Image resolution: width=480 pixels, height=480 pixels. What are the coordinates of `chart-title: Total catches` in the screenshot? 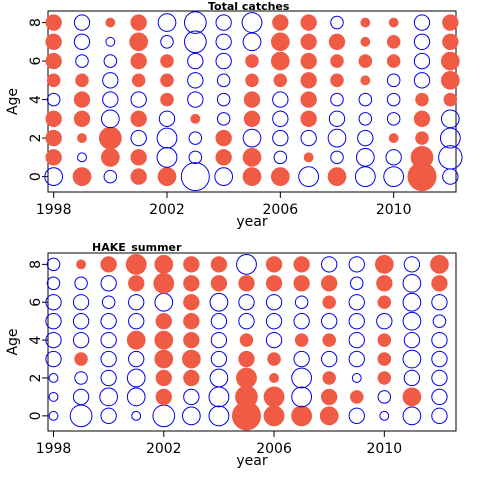 It's located at (249, 6).